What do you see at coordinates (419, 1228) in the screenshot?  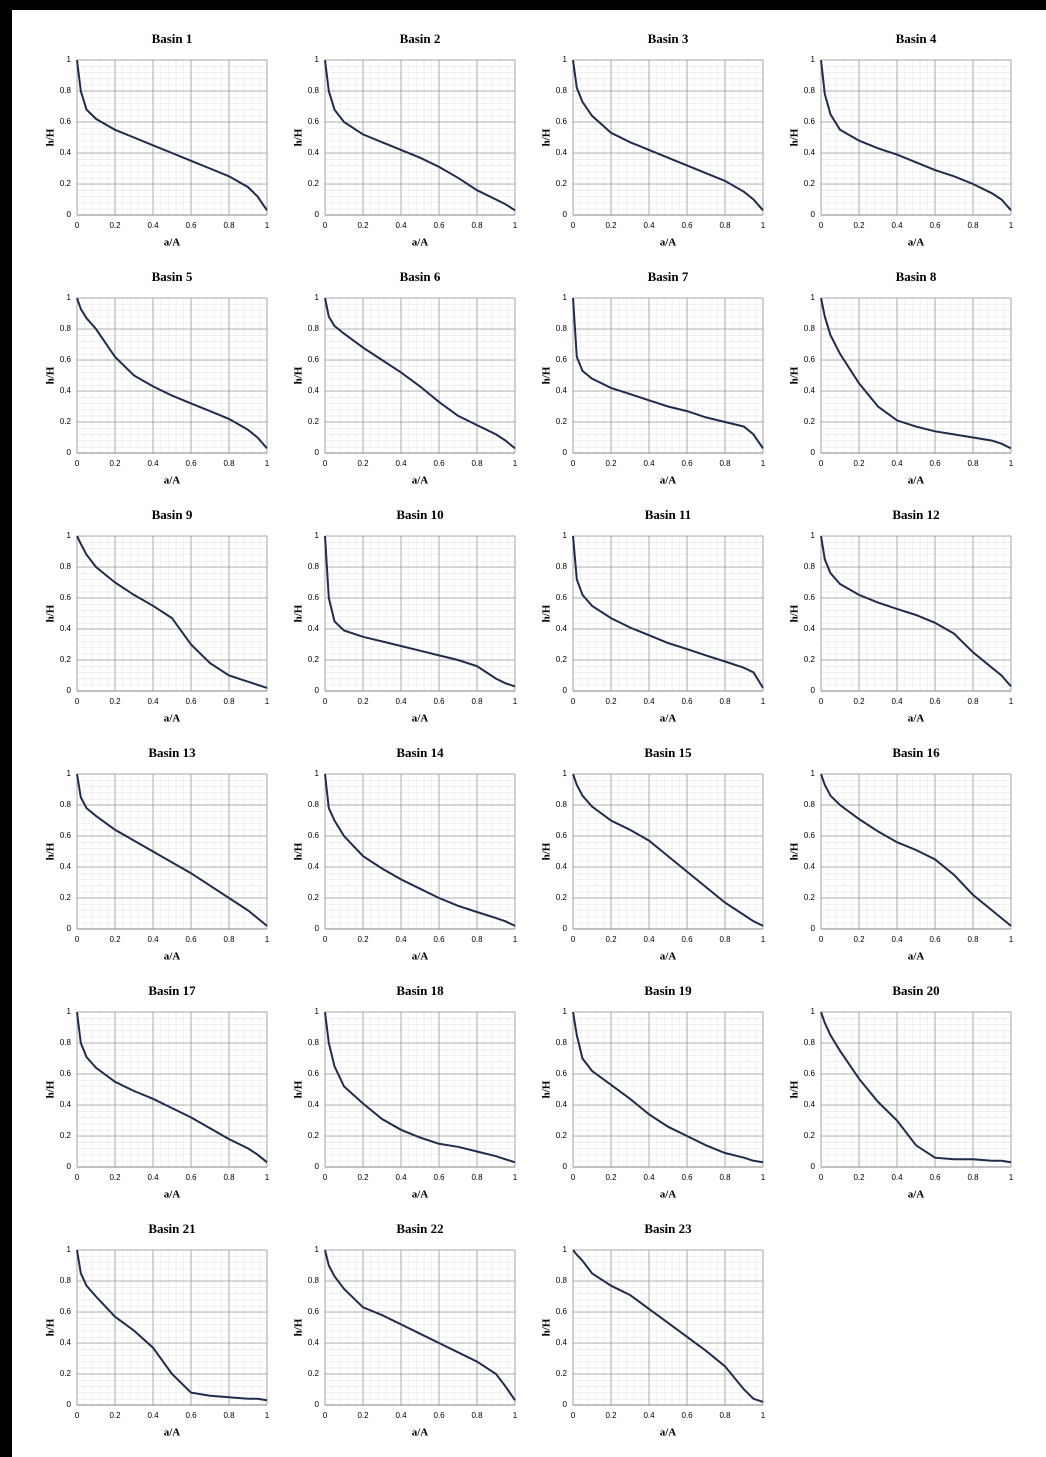 I see `chart-title: Basin 22` at bounding box center [419, 1228].